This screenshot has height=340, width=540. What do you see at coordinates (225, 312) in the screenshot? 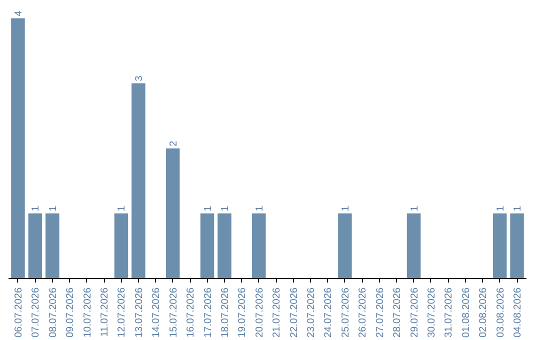
I see `x-tick-label: 18.07.2026` at bounding box center [225, 312].